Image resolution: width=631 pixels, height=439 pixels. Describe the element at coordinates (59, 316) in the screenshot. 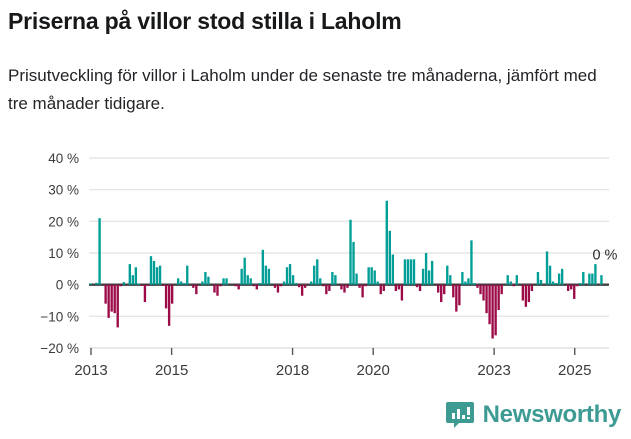

I see `y-axis-tick-label: −10 %` at that location.